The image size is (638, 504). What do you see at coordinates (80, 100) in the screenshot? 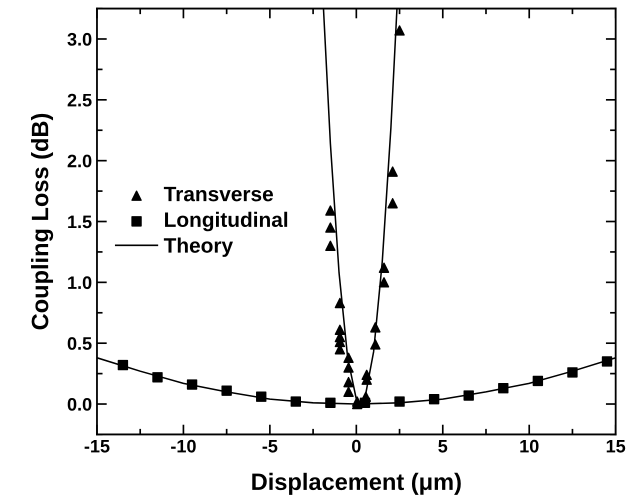
I see `y-tick-label: 2.5` at bounding box center [80, 100].